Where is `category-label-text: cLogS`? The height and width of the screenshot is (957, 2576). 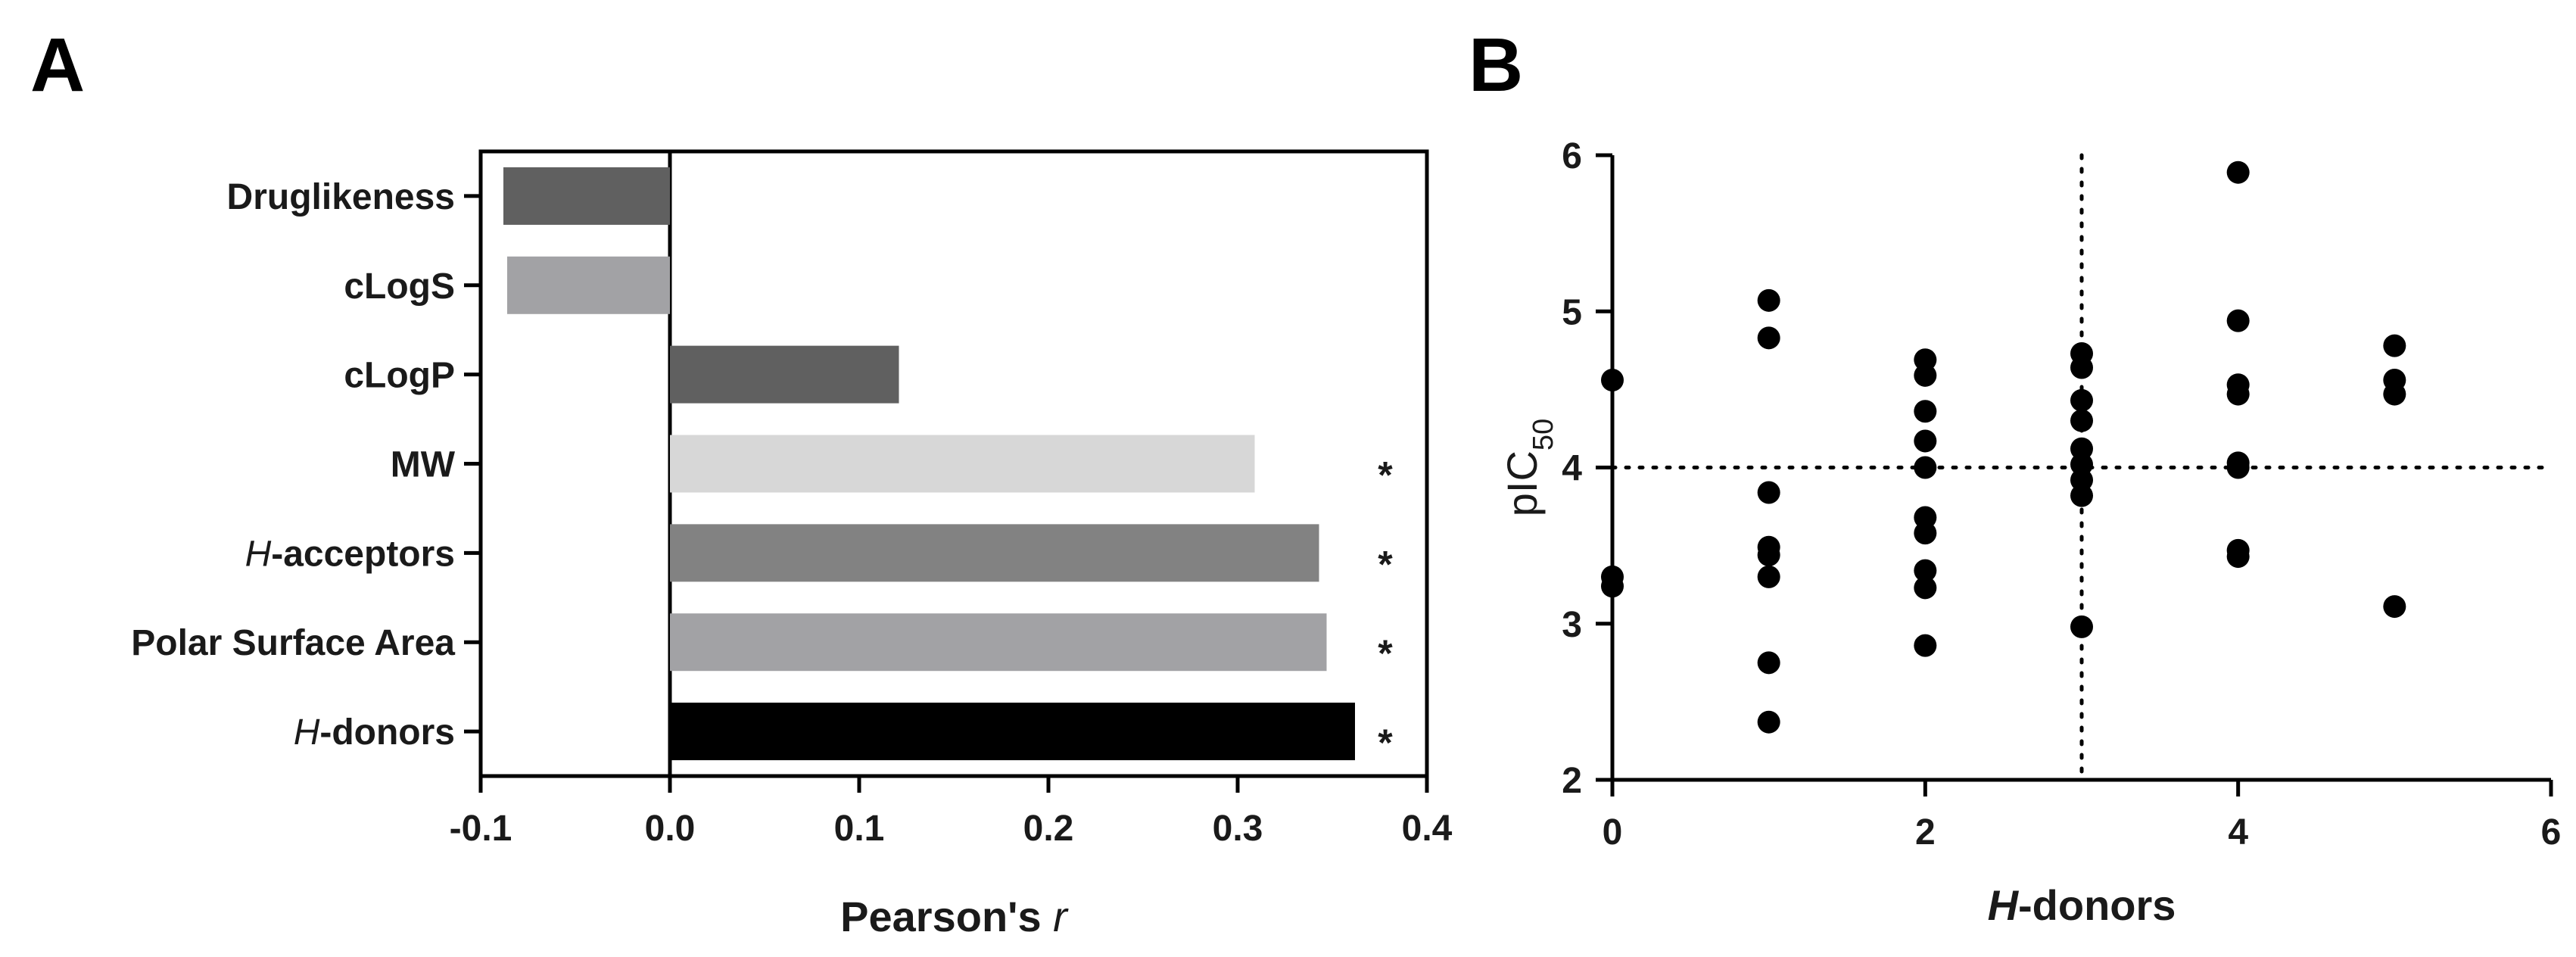 category-label-text: cLogS is located at coordinates (399, 287).